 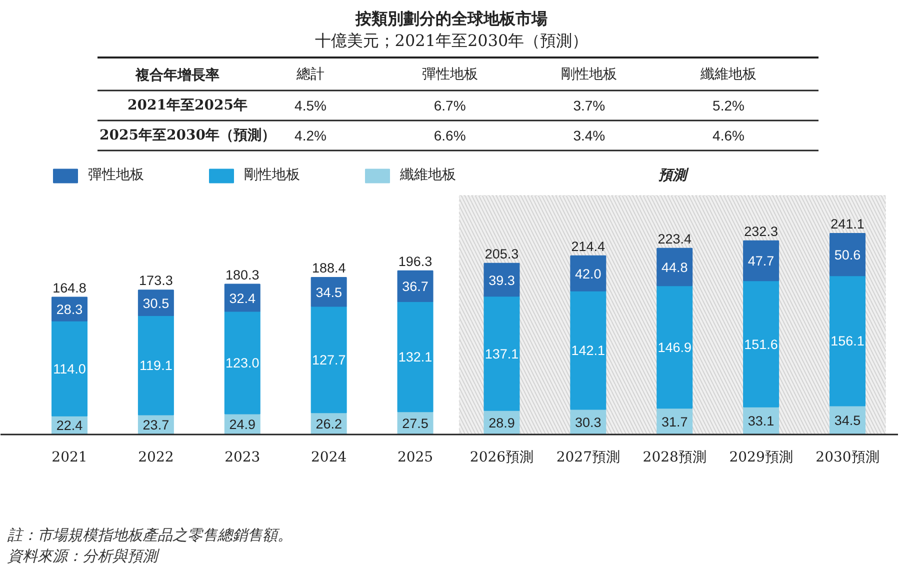 I want to click on category-label: 彈性地板, so click(x=450, y=74).